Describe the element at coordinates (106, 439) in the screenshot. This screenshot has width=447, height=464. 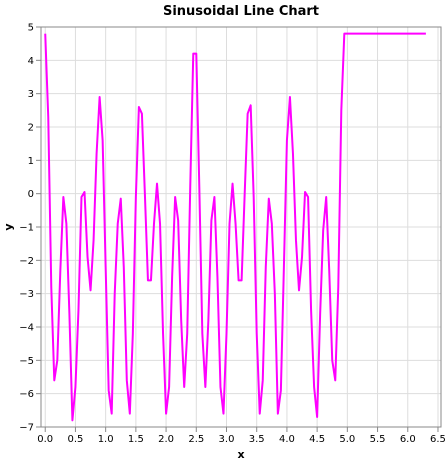
I see `x-tick-label: 1.0` at that location.